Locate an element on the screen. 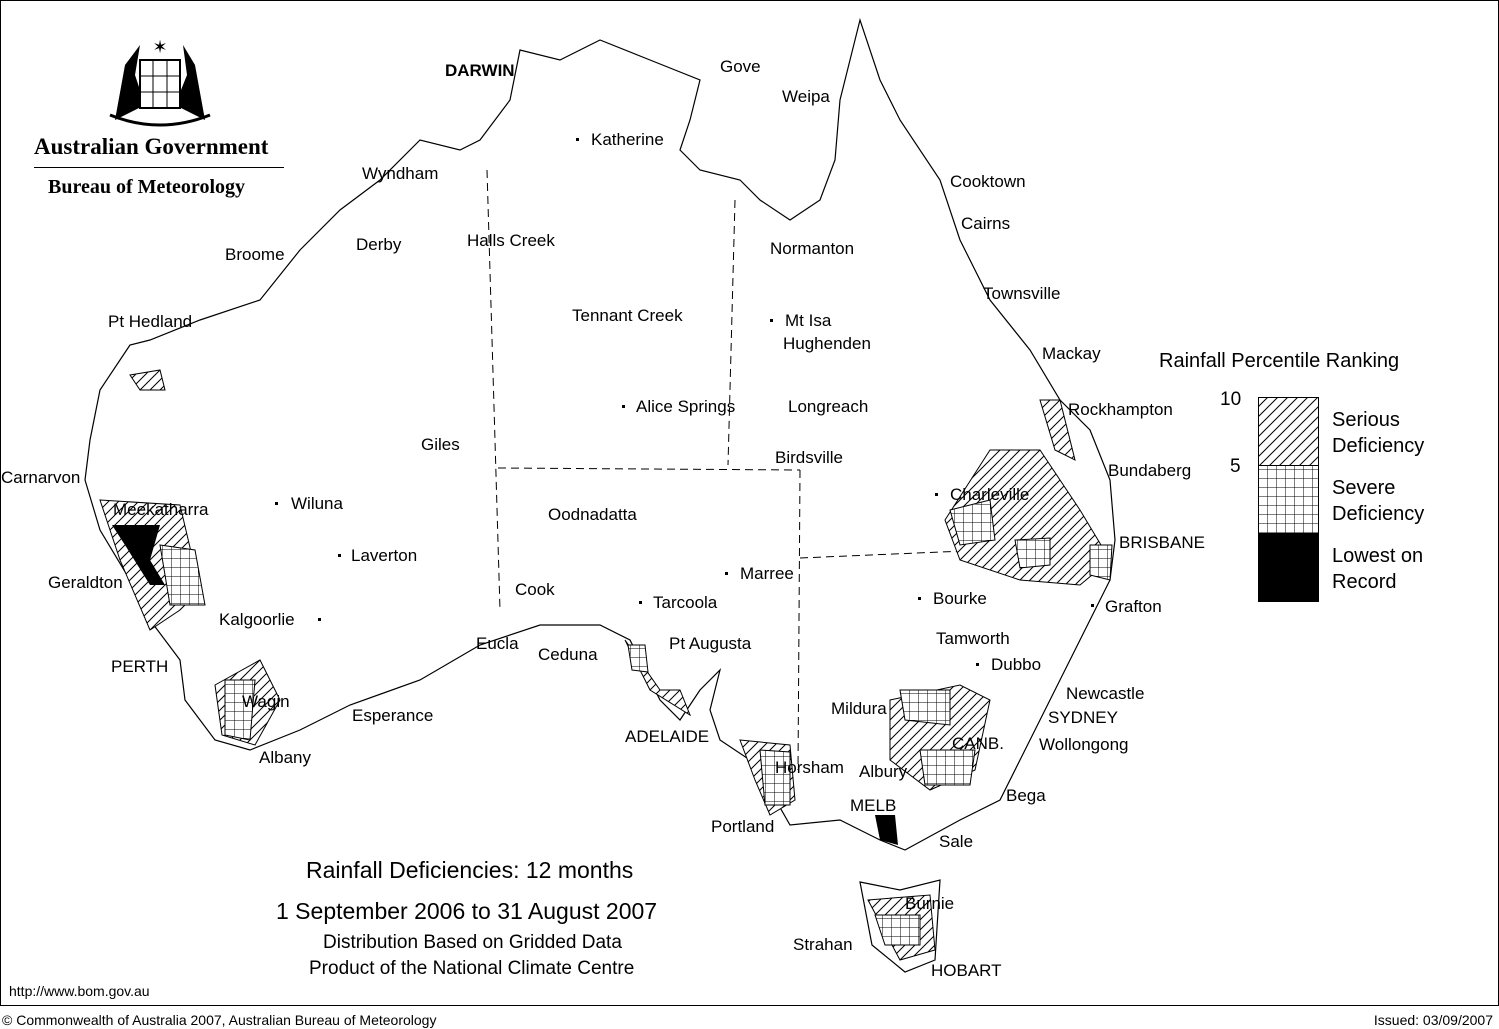  place-label: Derby is located at coordinates (379, 244).